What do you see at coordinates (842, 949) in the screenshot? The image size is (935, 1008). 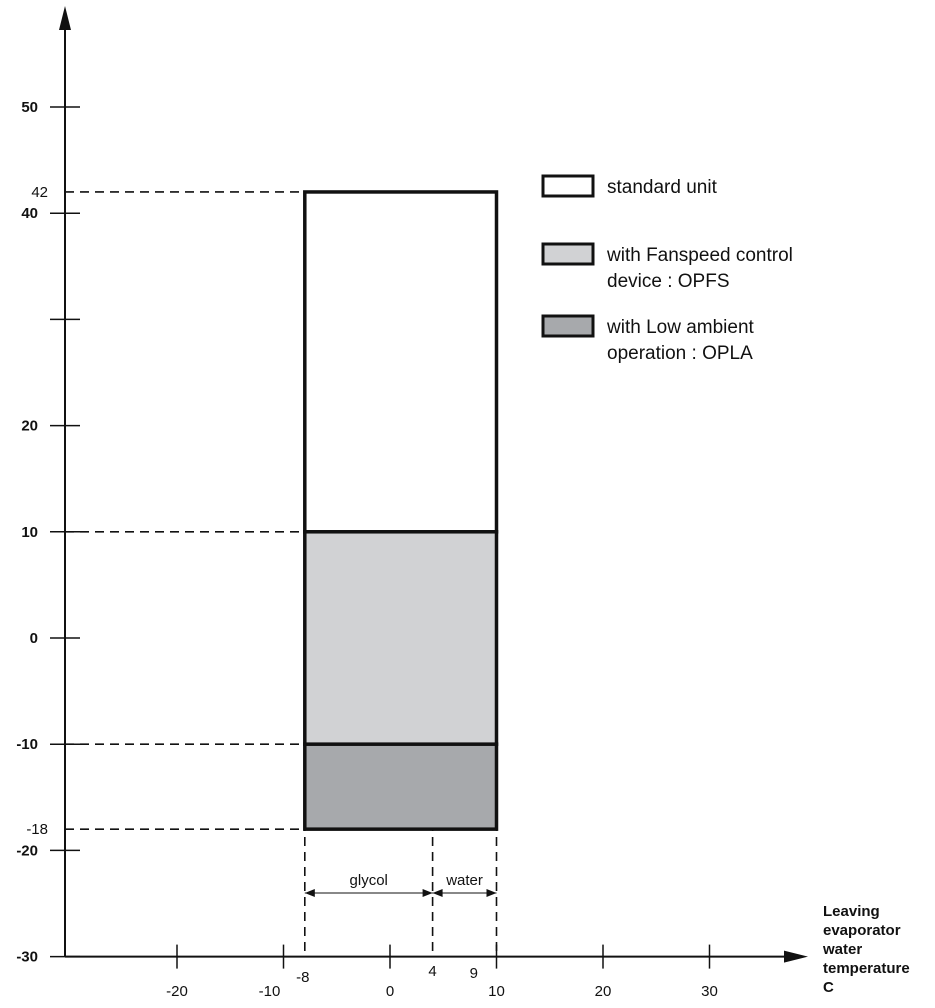 I see `x-axis-label-line: water` at bounding box center [842, 949].